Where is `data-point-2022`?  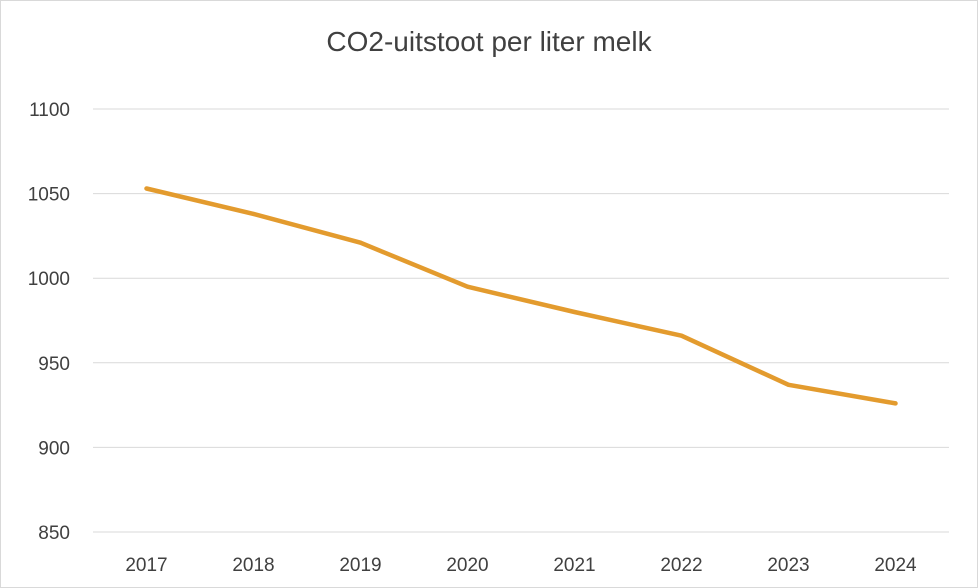 data-point-2022 is located at coordinates (681, 335).